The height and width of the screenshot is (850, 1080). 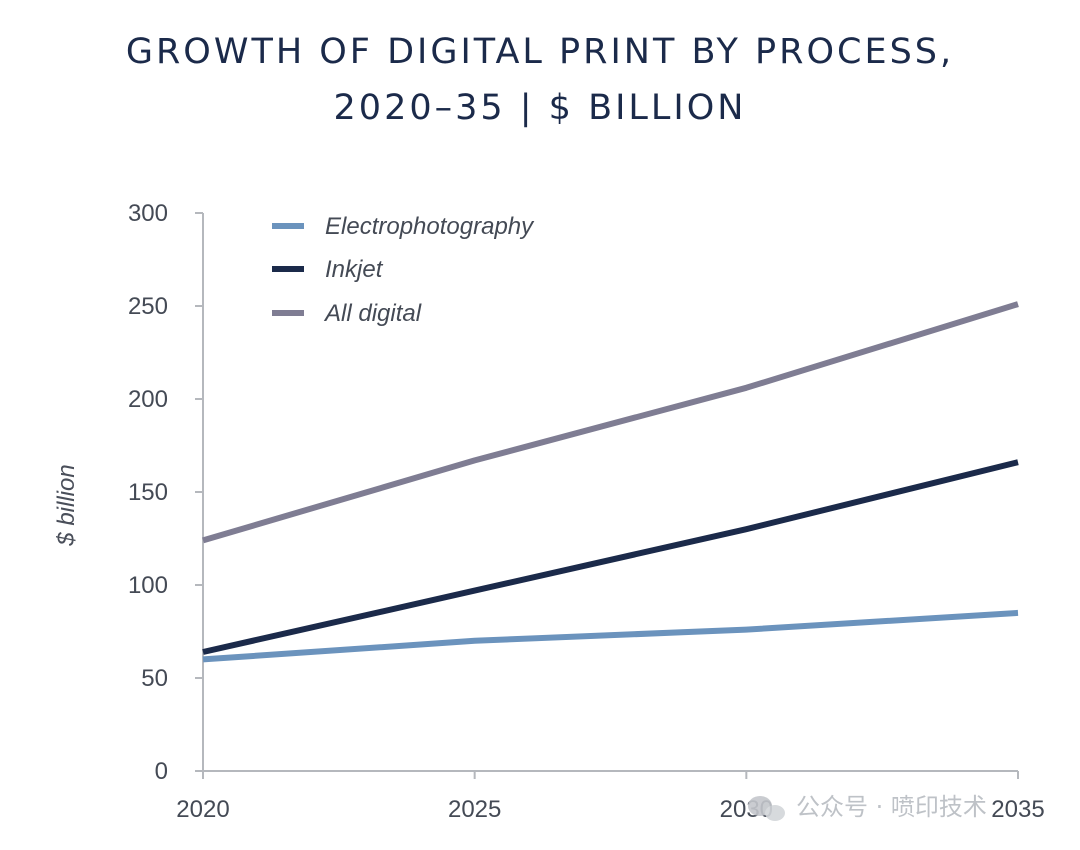 What do you see at coordinates (154, 678) in the screenshot?
I see `y-tick-label: 50` at bounding box center [154, 678].